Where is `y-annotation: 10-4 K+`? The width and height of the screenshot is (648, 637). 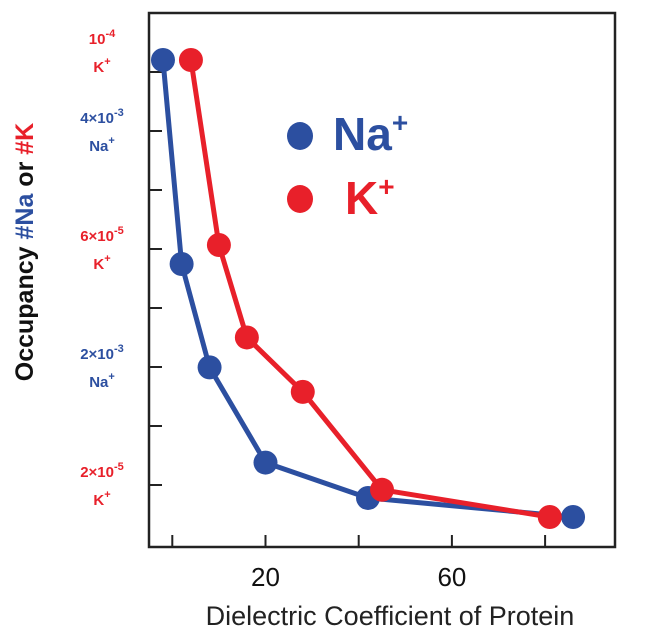
y-annotation: 10-4 K+ is located at coordinates (102, 52).